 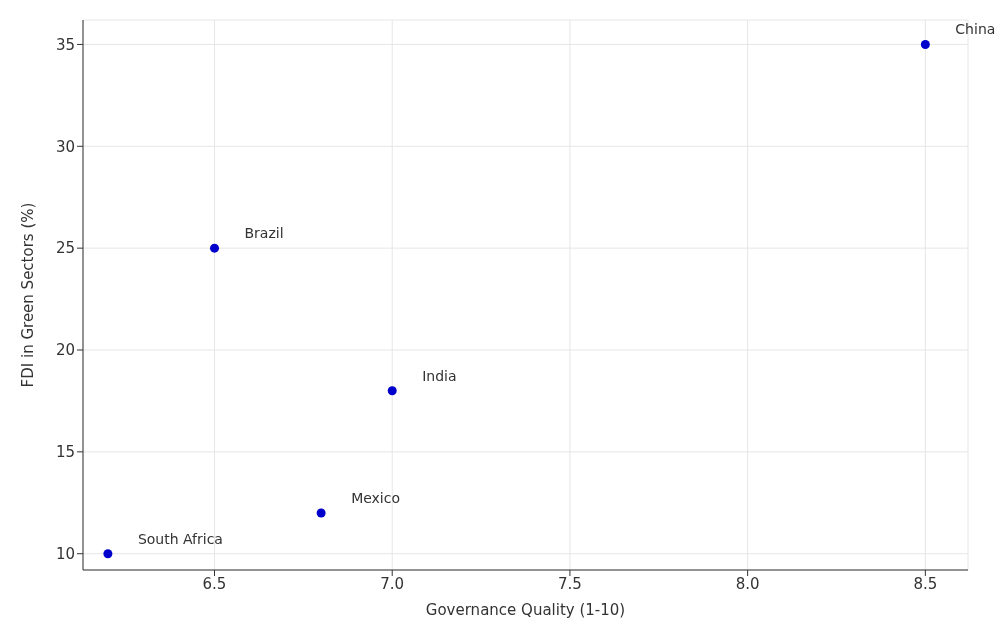 I want to click on annotation: India, so click(x=439, y=375).